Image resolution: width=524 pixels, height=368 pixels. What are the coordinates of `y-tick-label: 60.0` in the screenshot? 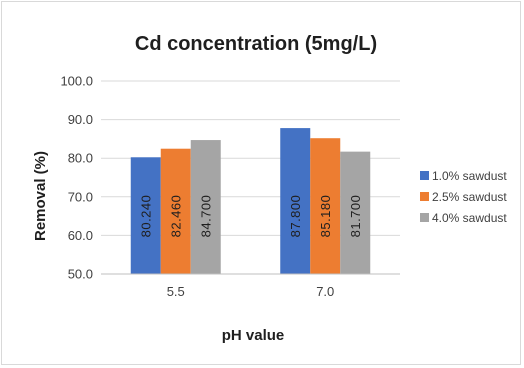 It's located at (80, 235).